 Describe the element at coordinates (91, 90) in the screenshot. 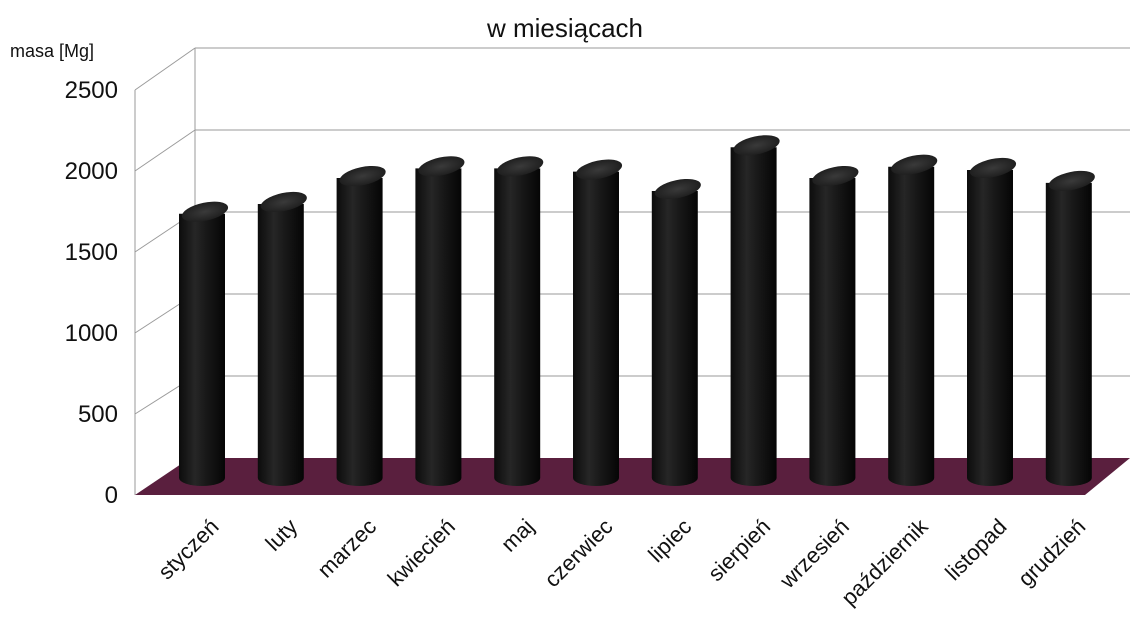

I see `y-tick-label: 2500` at that location.